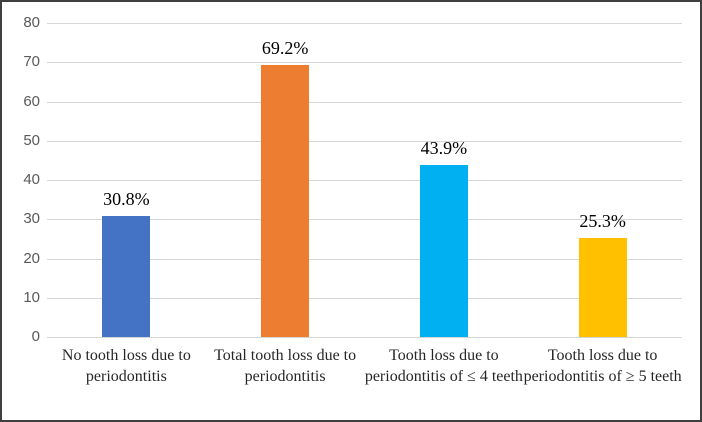  What do you see at coordinates (31, 297) in the screenshot?
I see `y-axis-tick-label: 10` at bounding box center [31, 297].